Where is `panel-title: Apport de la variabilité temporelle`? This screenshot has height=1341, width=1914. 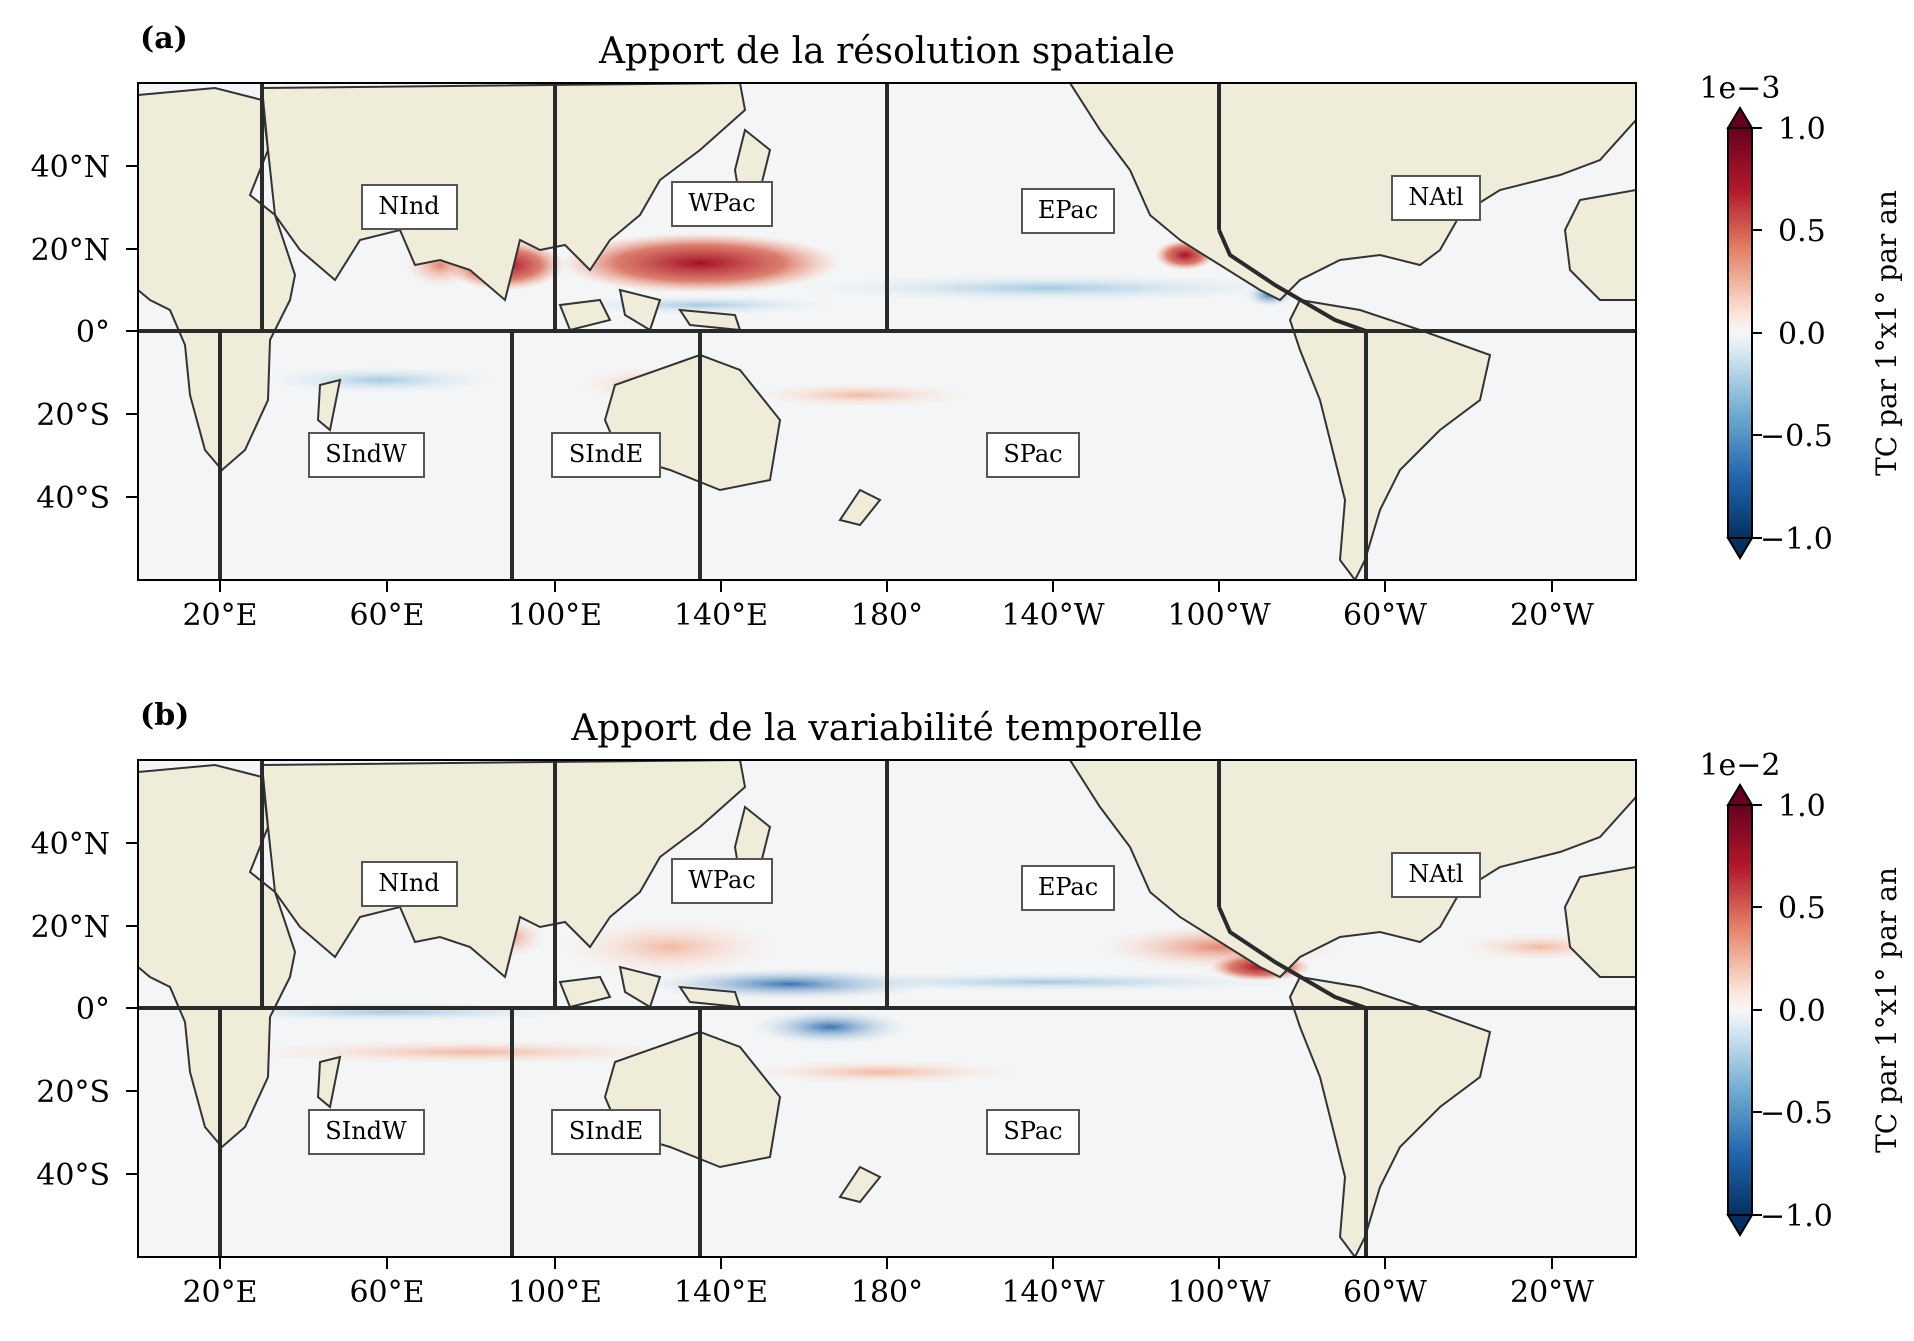 panel-title: Apport de la variabilité temporelle is located at coordinates (886, 728).